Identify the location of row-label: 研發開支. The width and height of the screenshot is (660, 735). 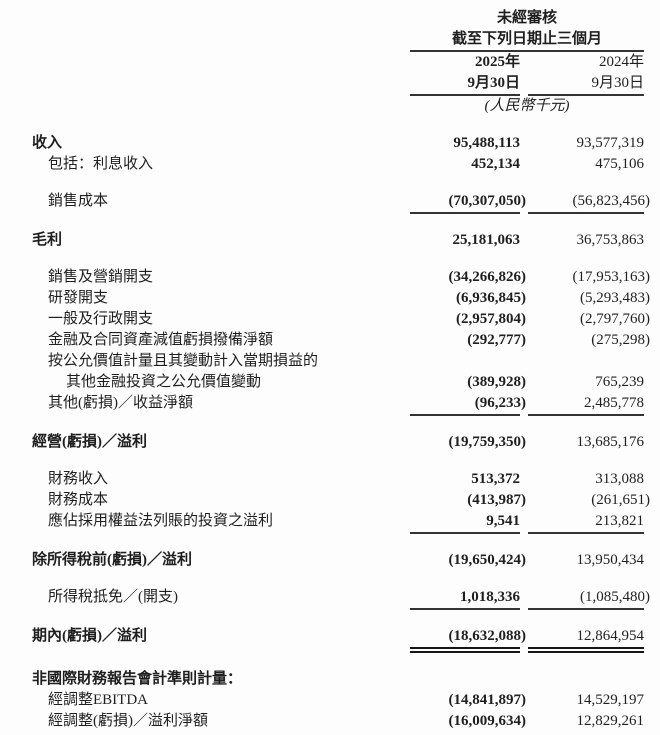
(78, 298).